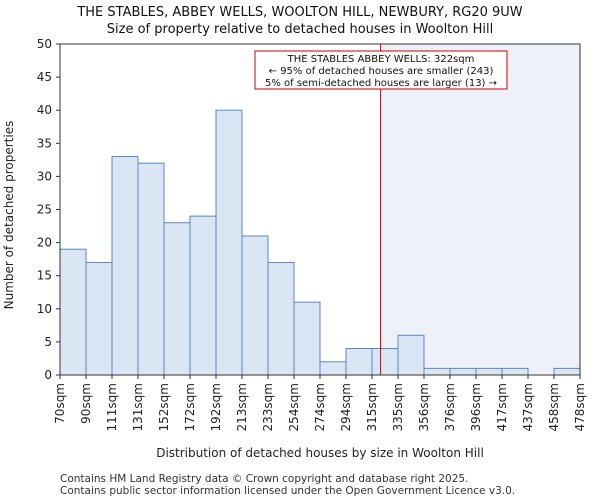 This screenshot has height=500, width=600. I want to click on bar-335sqm, so click(411, 355).